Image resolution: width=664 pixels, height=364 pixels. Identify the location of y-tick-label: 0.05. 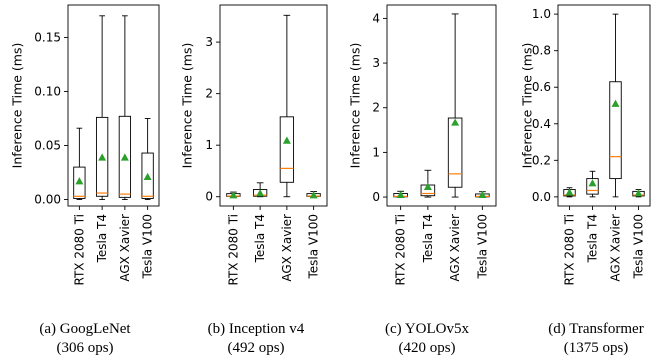
(47, 145).